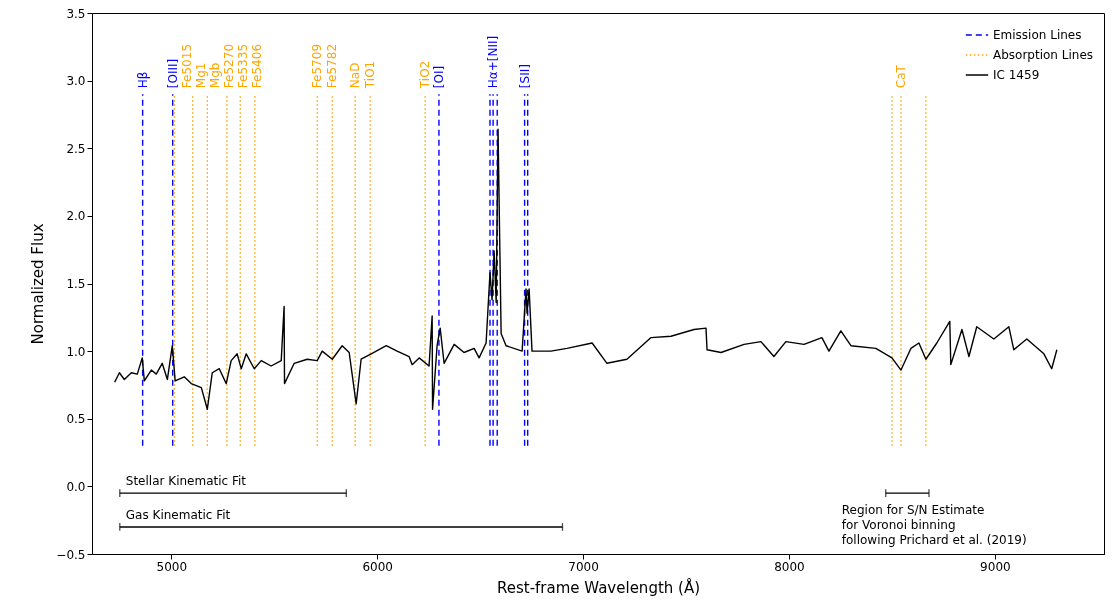  What do you see at coordinates (186, 481) in the screenshot?
I see `annotation: Stellar Kinematic Fit` at bounding box center [186, 481].